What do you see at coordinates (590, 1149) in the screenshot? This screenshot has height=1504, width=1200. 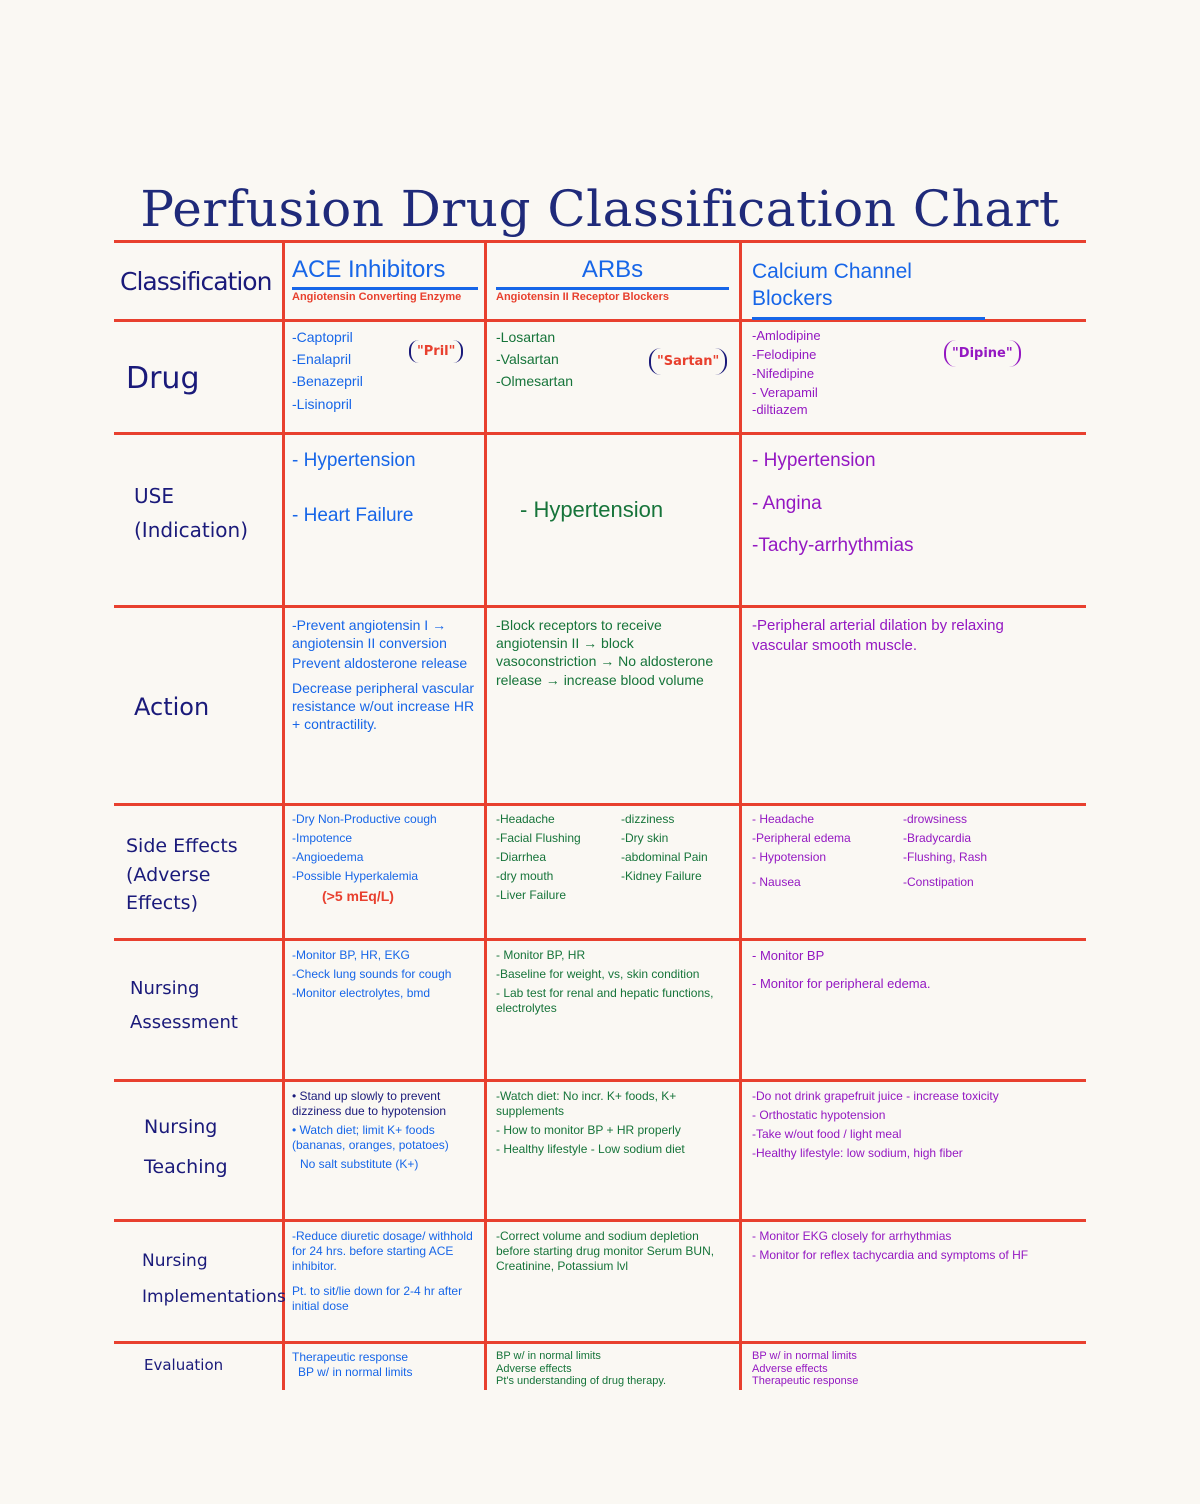 I see `teaching-item: - Healthy lifestyle - Low sodium diet` at bounding box center [590, 1149].